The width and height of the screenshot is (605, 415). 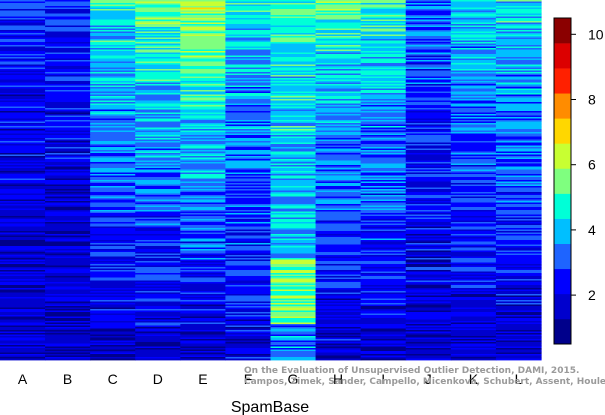 What do you see at coordinates (202, 379) in the screenshot?
I see `x-tick-label-E: E` at bounding box center [202, 379].